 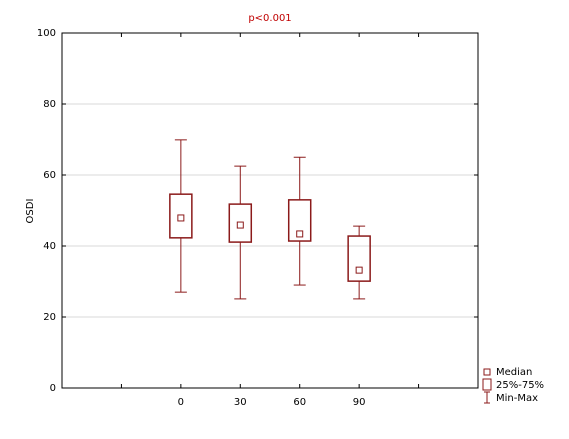 I want to click on y-tick-label: 100, so click(x=46, y=33).